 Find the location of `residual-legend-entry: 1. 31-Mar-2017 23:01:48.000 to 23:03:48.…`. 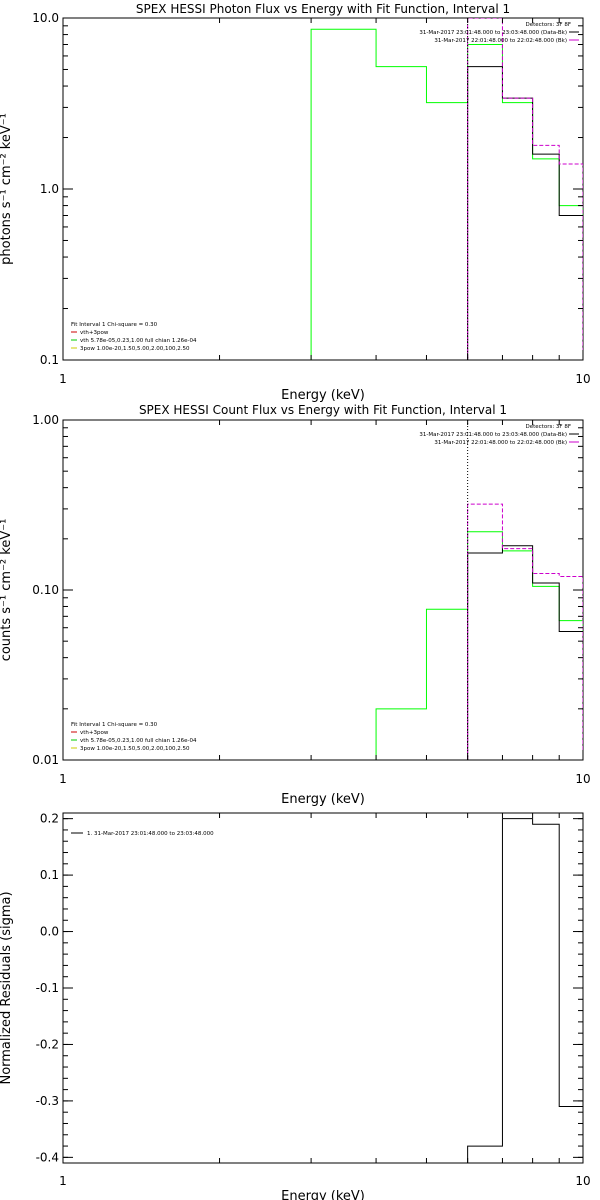

residual-legend-entry: 1. 31-Mar-2017 23:01:48.000 to 23:03:48.… is located at coordinates (150, 834).